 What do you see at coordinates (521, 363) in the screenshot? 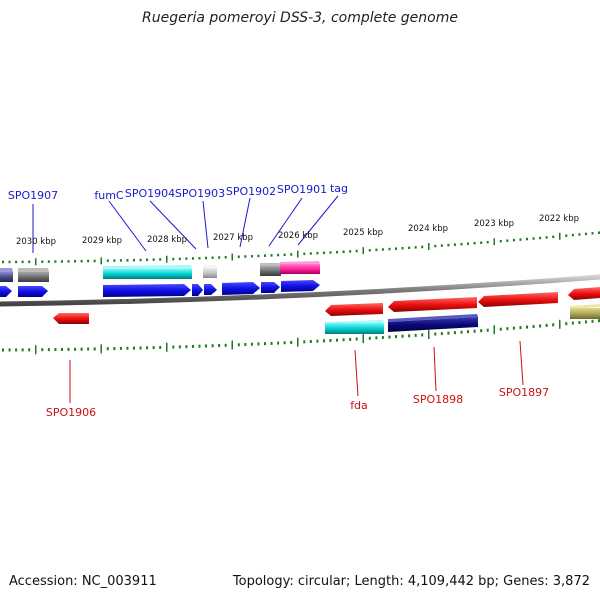
I see `leader-spo1897` at bounding box center [521, 363].